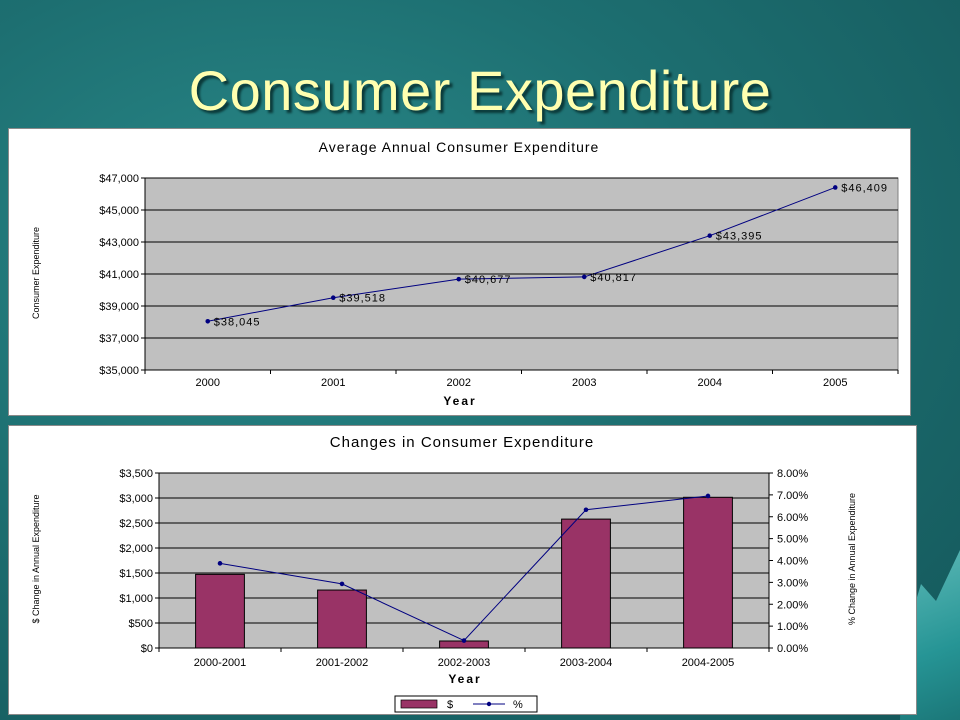 The image size is (960, 720). I want to click on y-tick-label: $39,000, so click(119, 307).